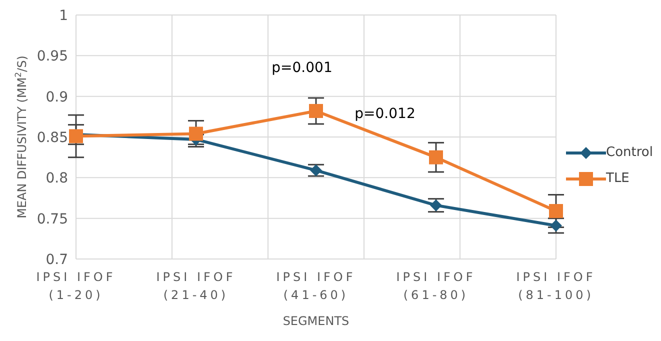 The width and height of the screenshot is (661, 341). I want to click on x-tick-label: IPSI IFOF (21-40), so click(196, 286).